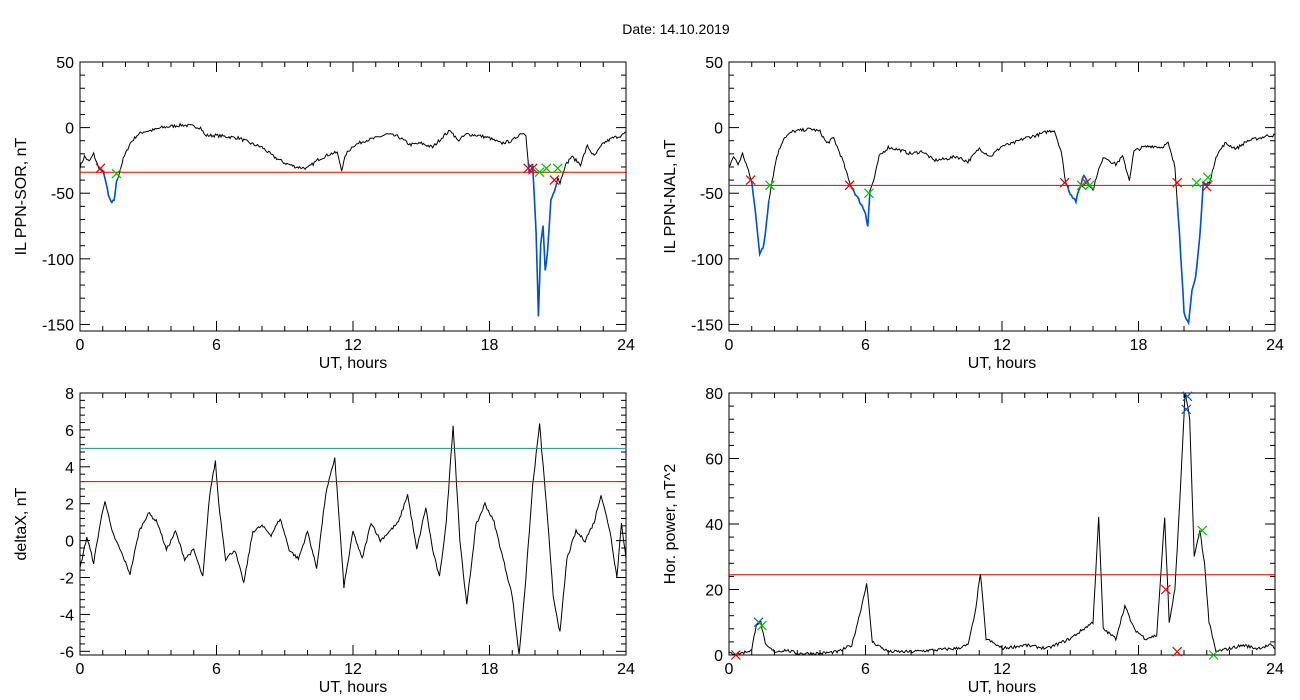 This screenshot has height=700, width=1300. I want to click on figure-title: Date: 14.10.2019, so click(676, 29).